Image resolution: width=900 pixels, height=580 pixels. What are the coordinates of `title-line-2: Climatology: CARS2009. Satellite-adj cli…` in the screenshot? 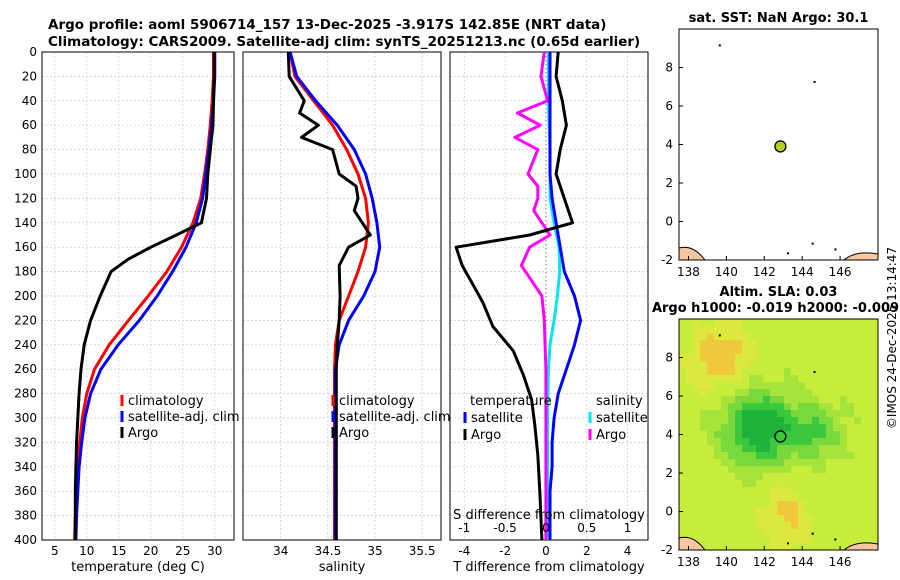 It's located at (344, 42).